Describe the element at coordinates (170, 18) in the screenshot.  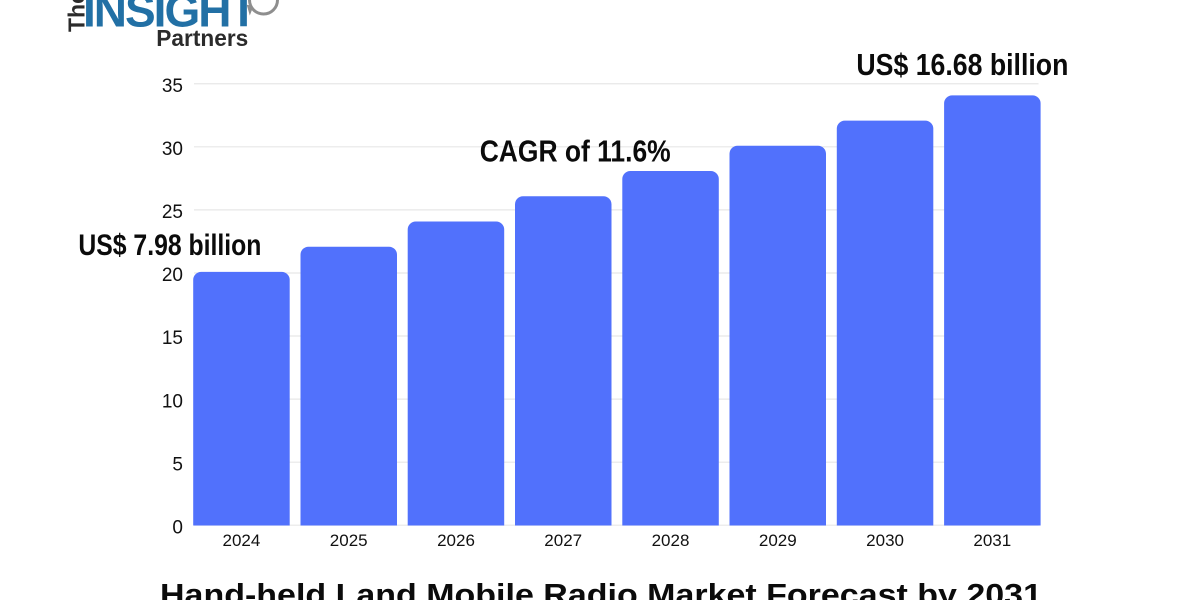
I see `svg-text: INSIGHT` at that location.